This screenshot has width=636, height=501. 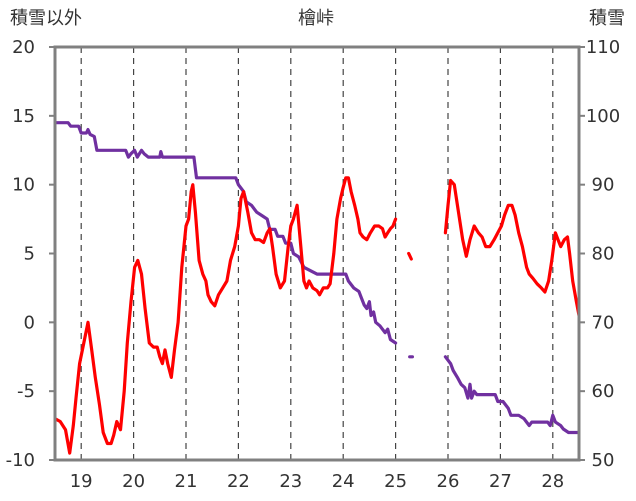 I want to click on y-right-tick-label: 80, so click(x=603, y=254).